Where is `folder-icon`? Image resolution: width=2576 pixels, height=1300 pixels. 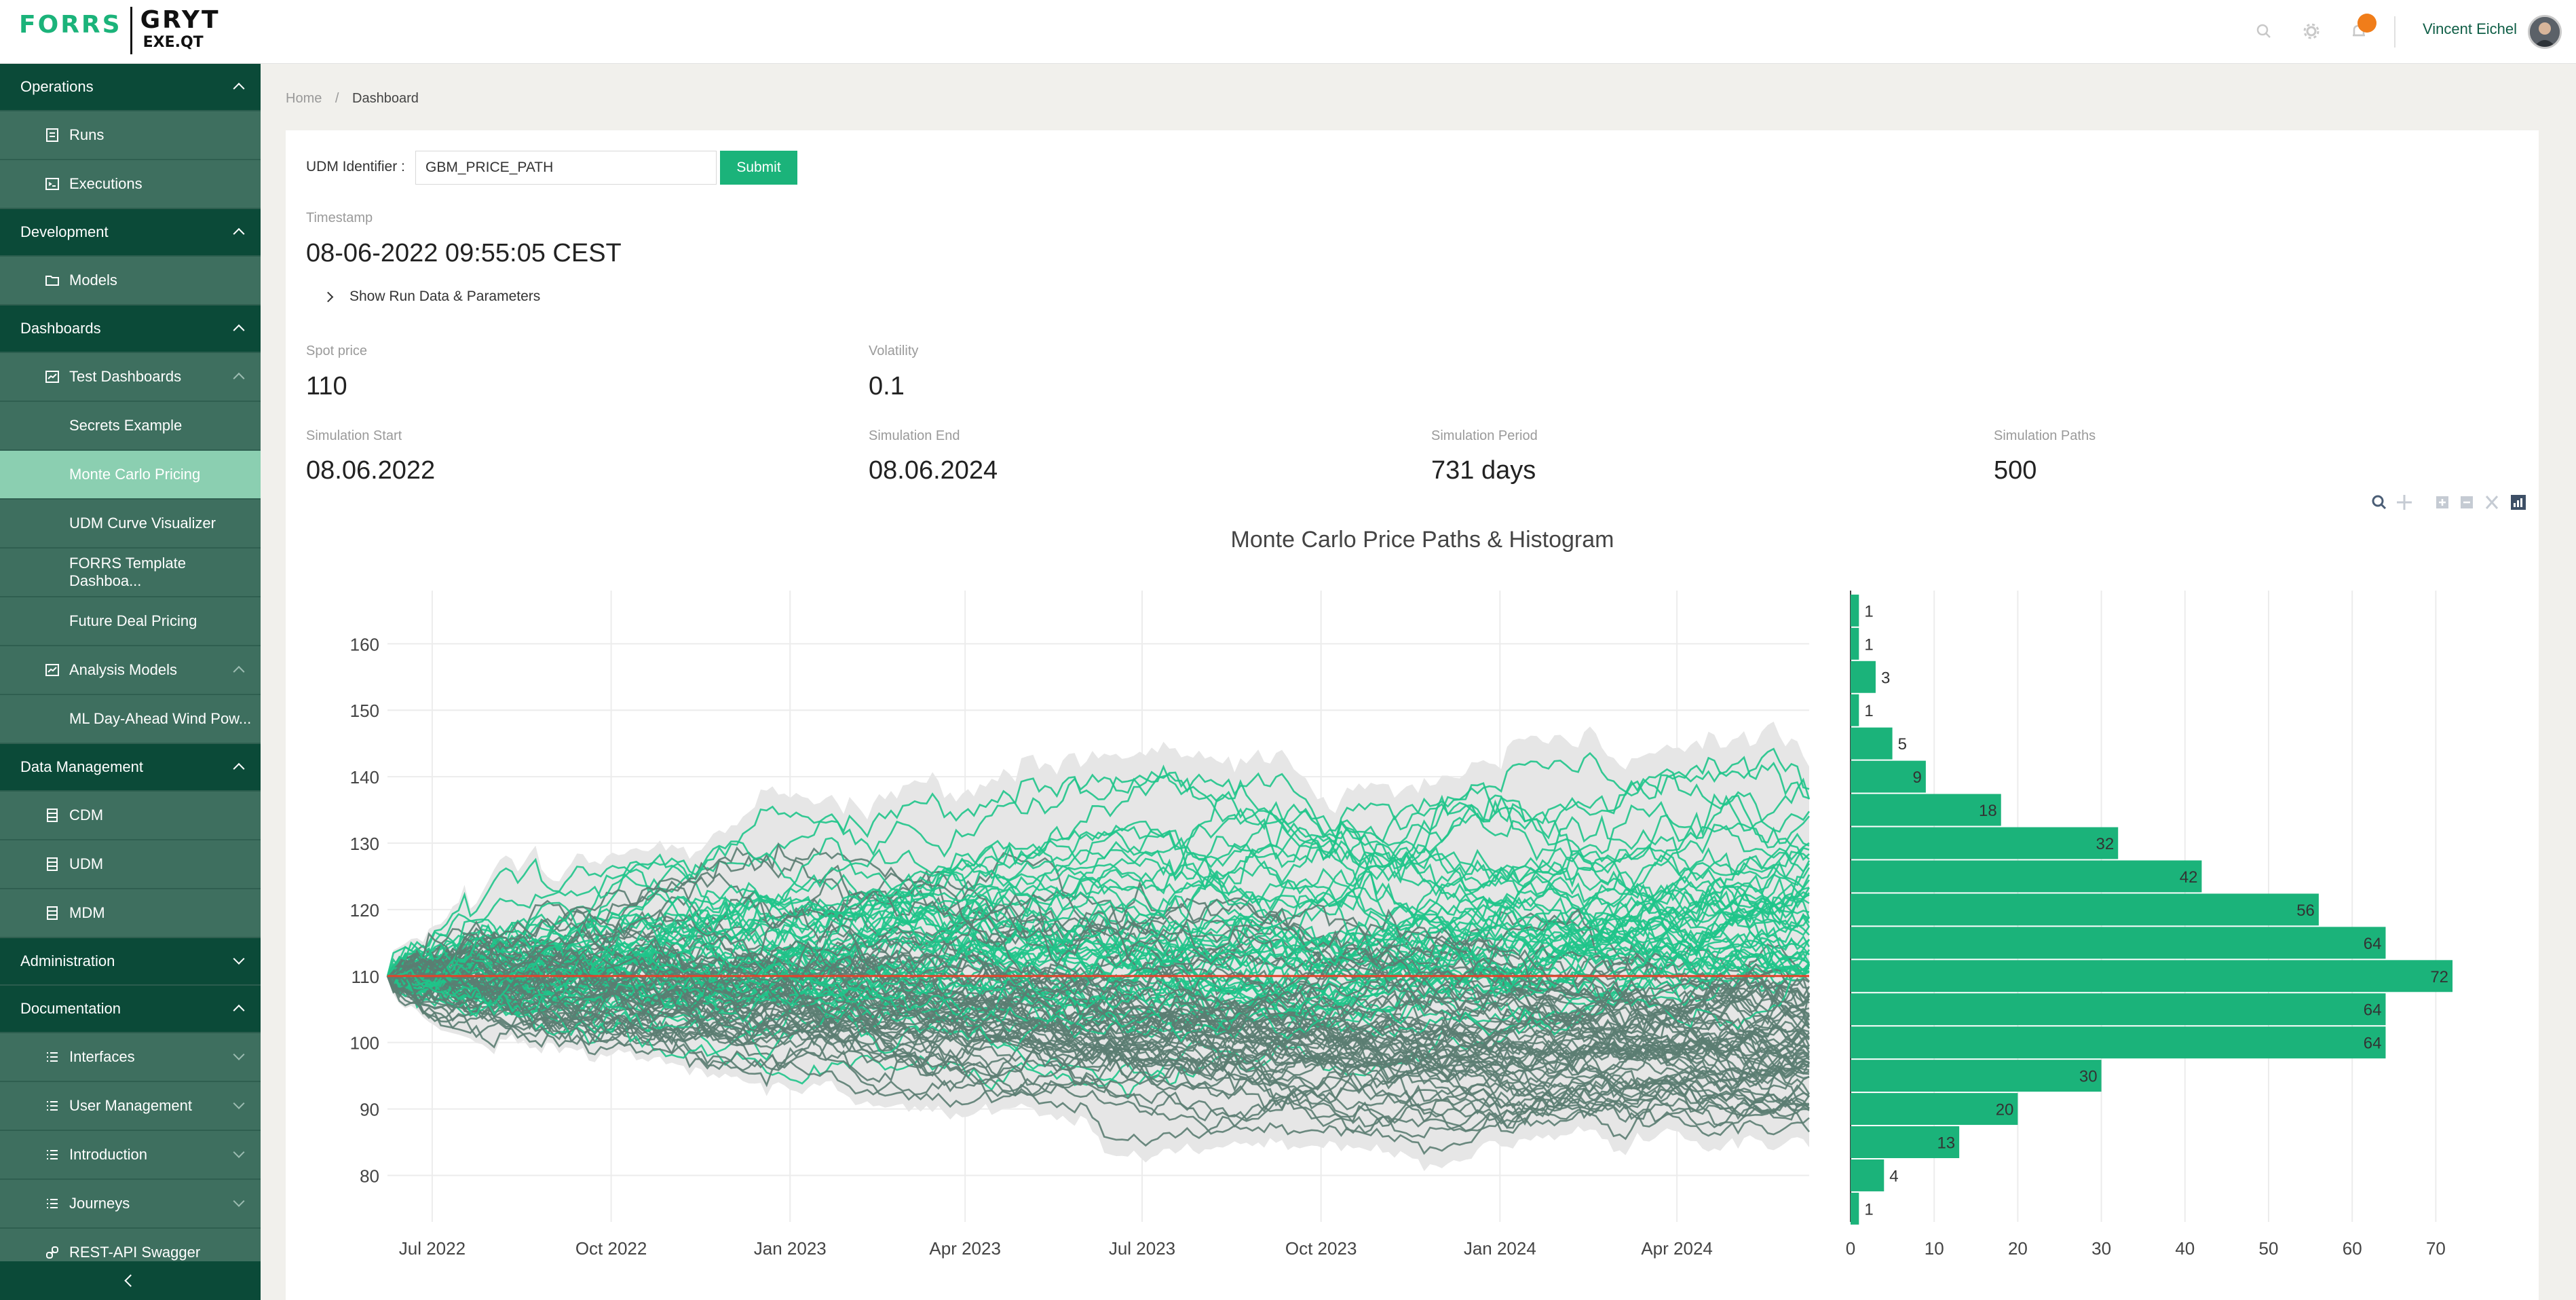 folder-icon is located at coordinates (52, 281).